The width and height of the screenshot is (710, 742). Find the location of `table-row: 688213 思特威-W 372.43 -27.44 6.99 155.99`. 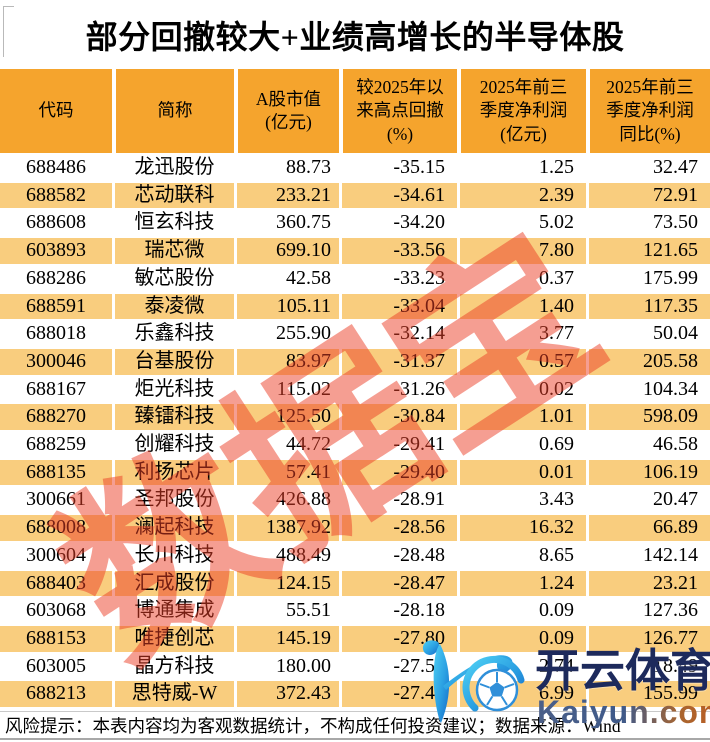

table-row: 688213 思特威-W 372.43 -27.44 6.99 155.99 is located at coordinates (355, 695).